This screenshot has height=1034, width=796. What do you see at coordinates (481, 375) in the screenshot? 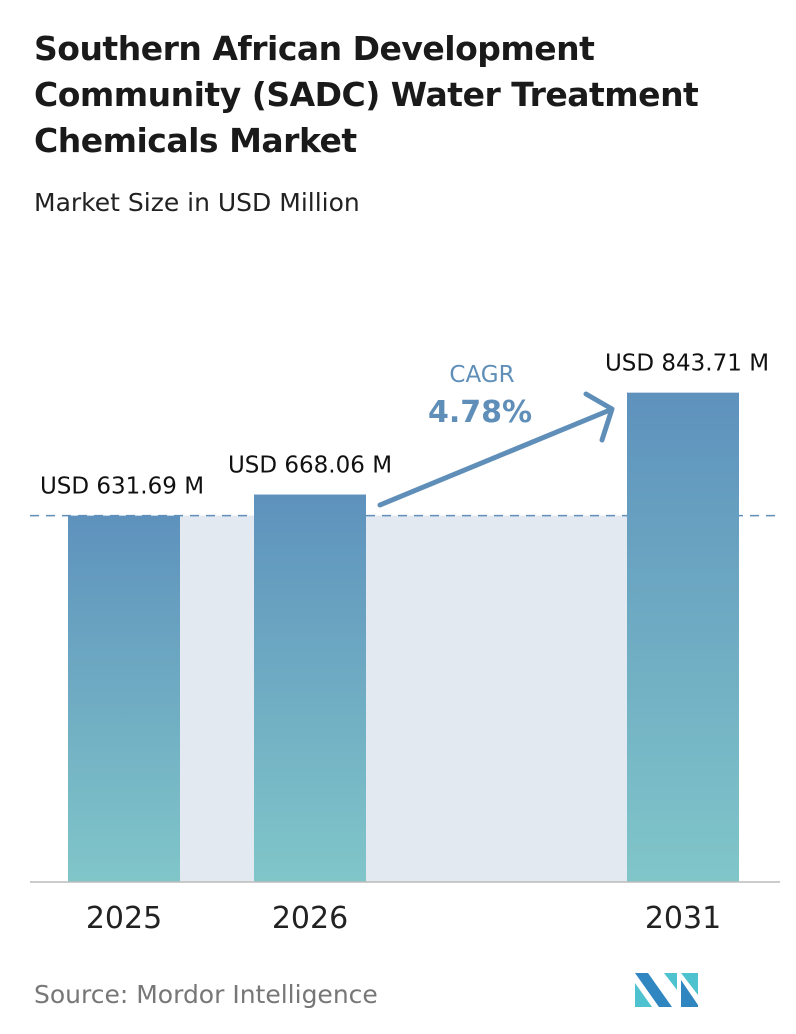
I see `cagr-label: CAGR` at bounding box center [481, 375].